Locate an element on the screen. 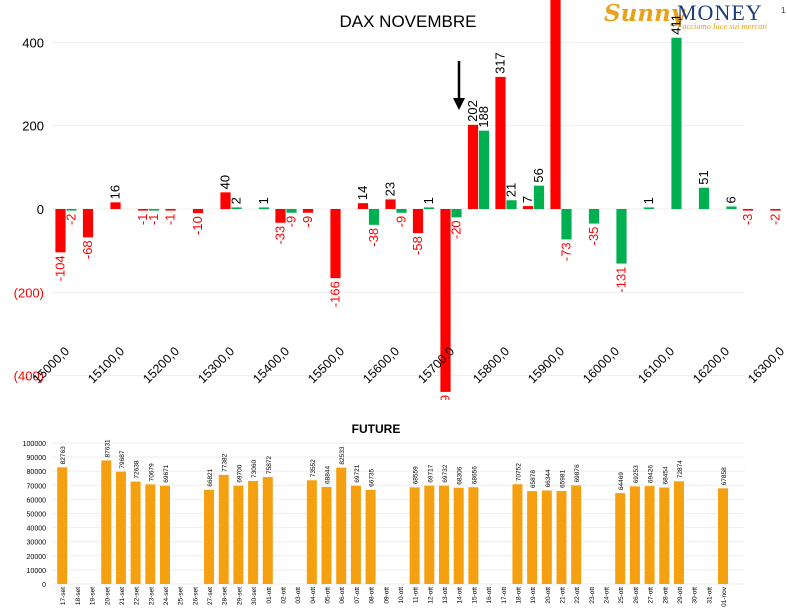 The image size is (787, 613). future-data-label: 87631 is located at coordinates (107, 448).